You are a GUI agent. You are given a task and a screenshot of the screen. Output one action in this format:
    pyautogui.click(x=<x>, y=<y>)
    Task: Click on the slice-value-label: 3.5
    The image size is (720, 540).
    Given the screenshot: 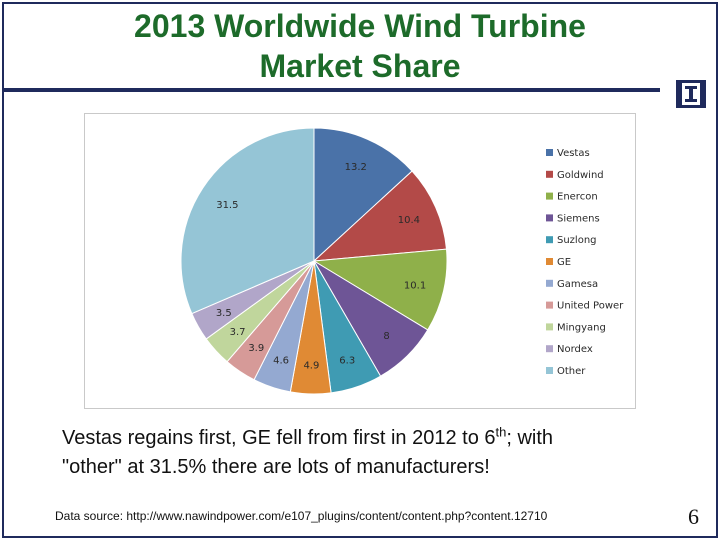 What is the action you would take?
    pyautogui.click(x=224, y=313)
    